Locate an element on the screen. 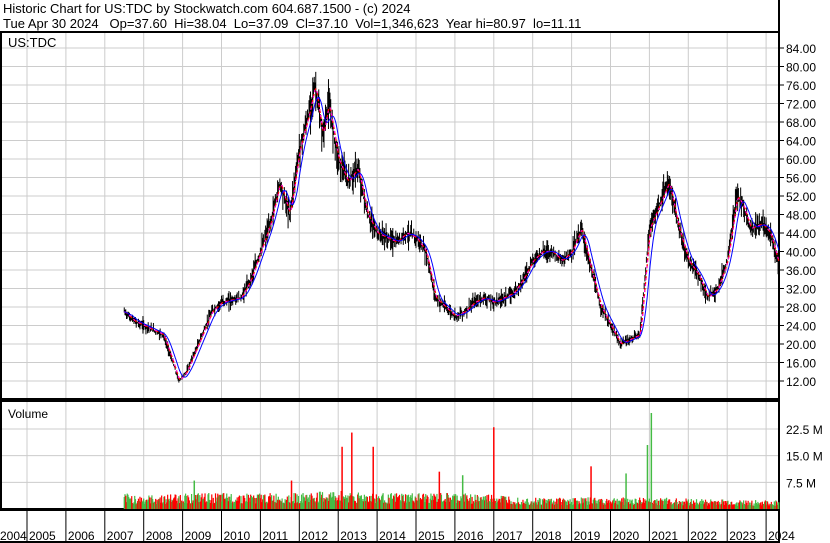  y-tick-label: 64.00 is located at coordinates (801, 142).